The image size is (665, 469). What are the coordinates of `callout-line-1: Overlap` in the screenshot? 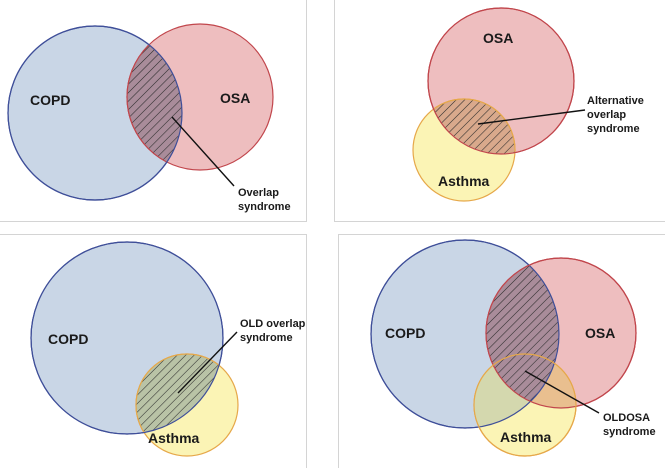 It's located at (258, 193).